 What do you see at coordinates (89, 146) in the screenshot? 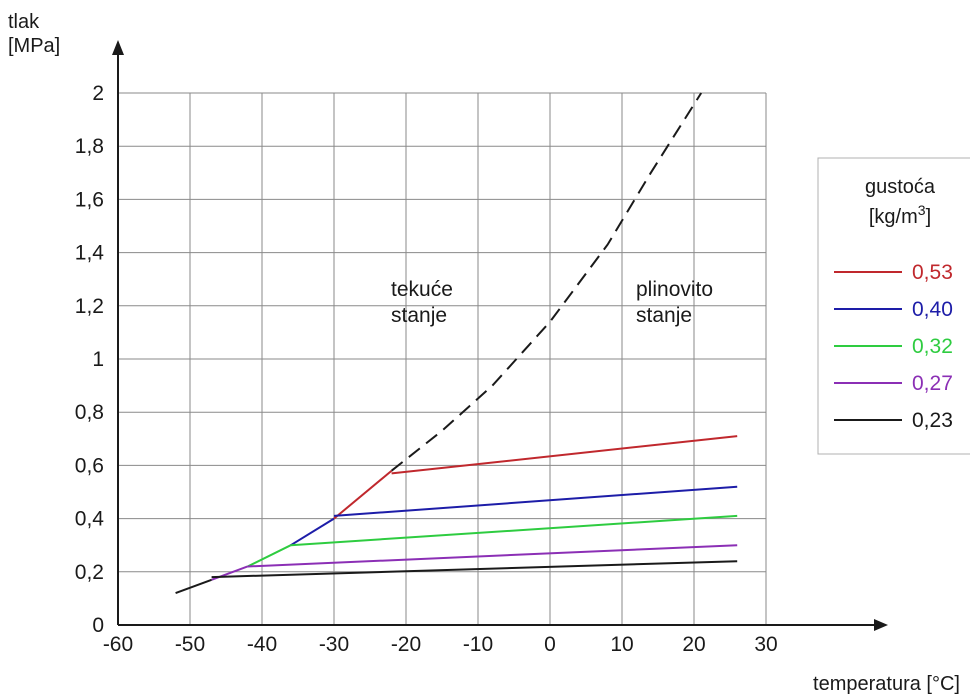
I see `y-tick-label: 1,8` at bounding box center [89, 146].